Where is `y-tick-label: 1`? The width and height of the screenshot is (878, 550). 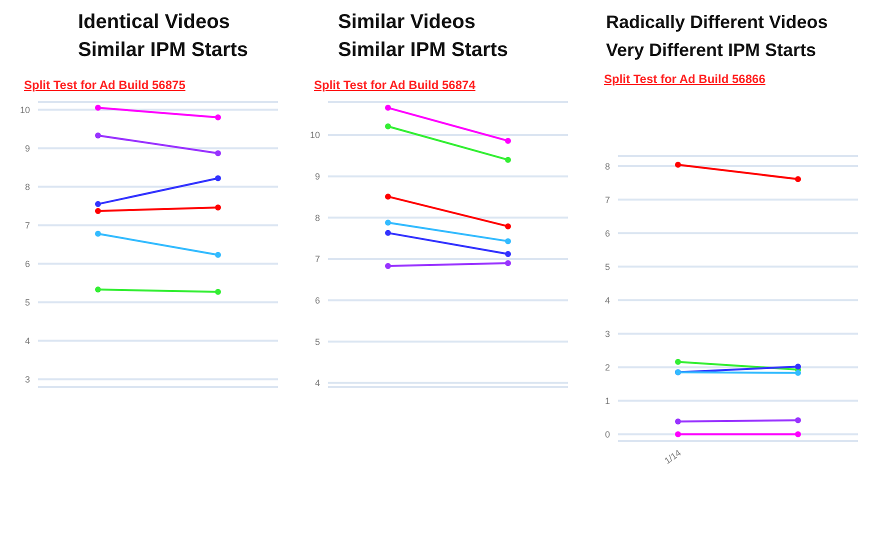 y-tick-label: 1 is located at coordinates (607, 401).